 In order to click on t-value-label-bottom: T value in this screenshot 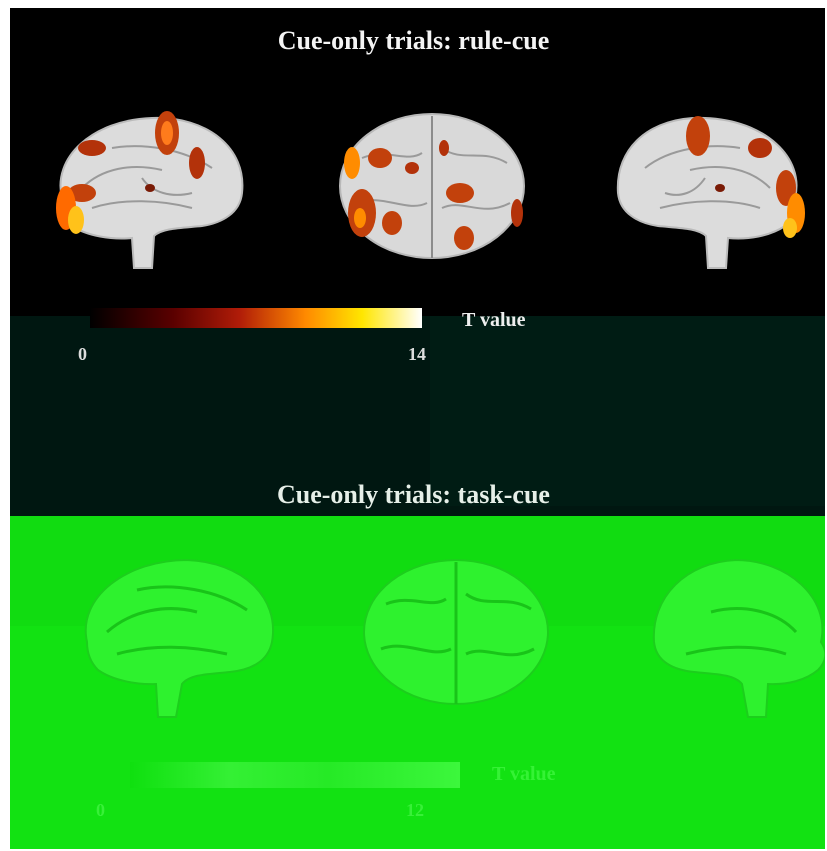, I will do `click(524, 774)`.